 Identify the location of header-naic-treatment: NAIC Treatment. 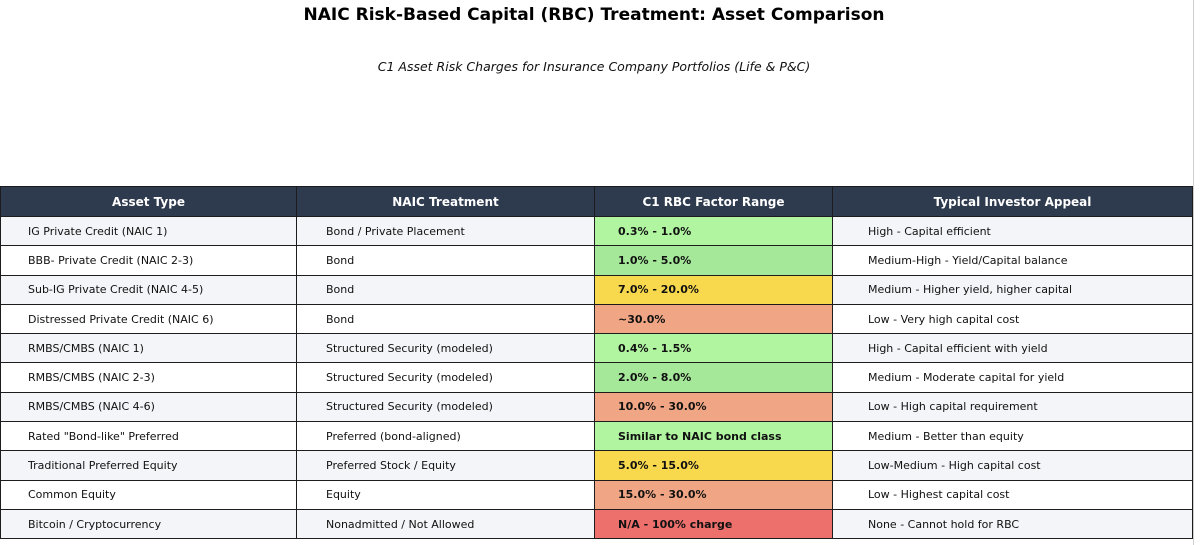
(445, 201).